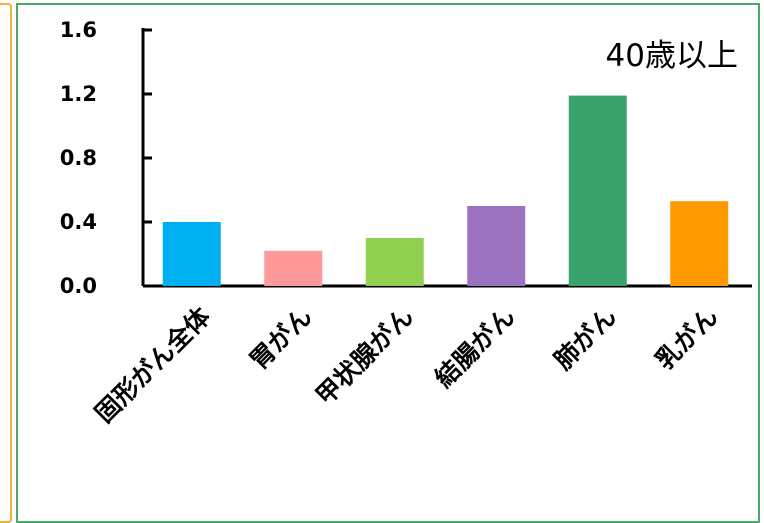 The height and width of the screenshot is (523, 764). I want to click on y-tick-label: 1.2, so click(78, 94).